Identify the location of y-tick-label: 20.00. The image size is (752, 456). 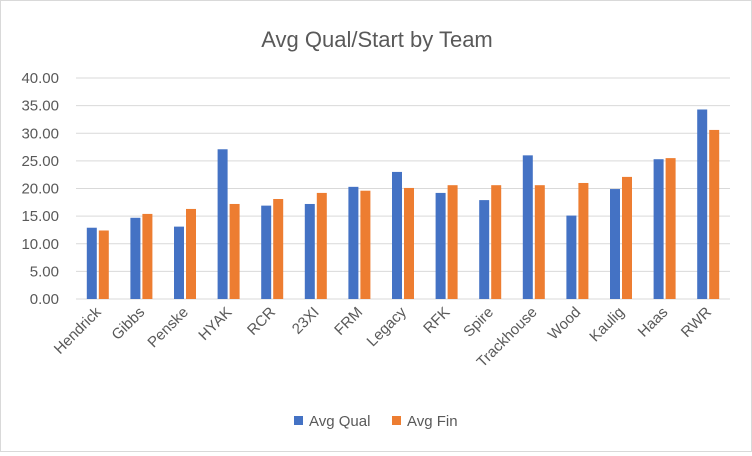
(40, 189).